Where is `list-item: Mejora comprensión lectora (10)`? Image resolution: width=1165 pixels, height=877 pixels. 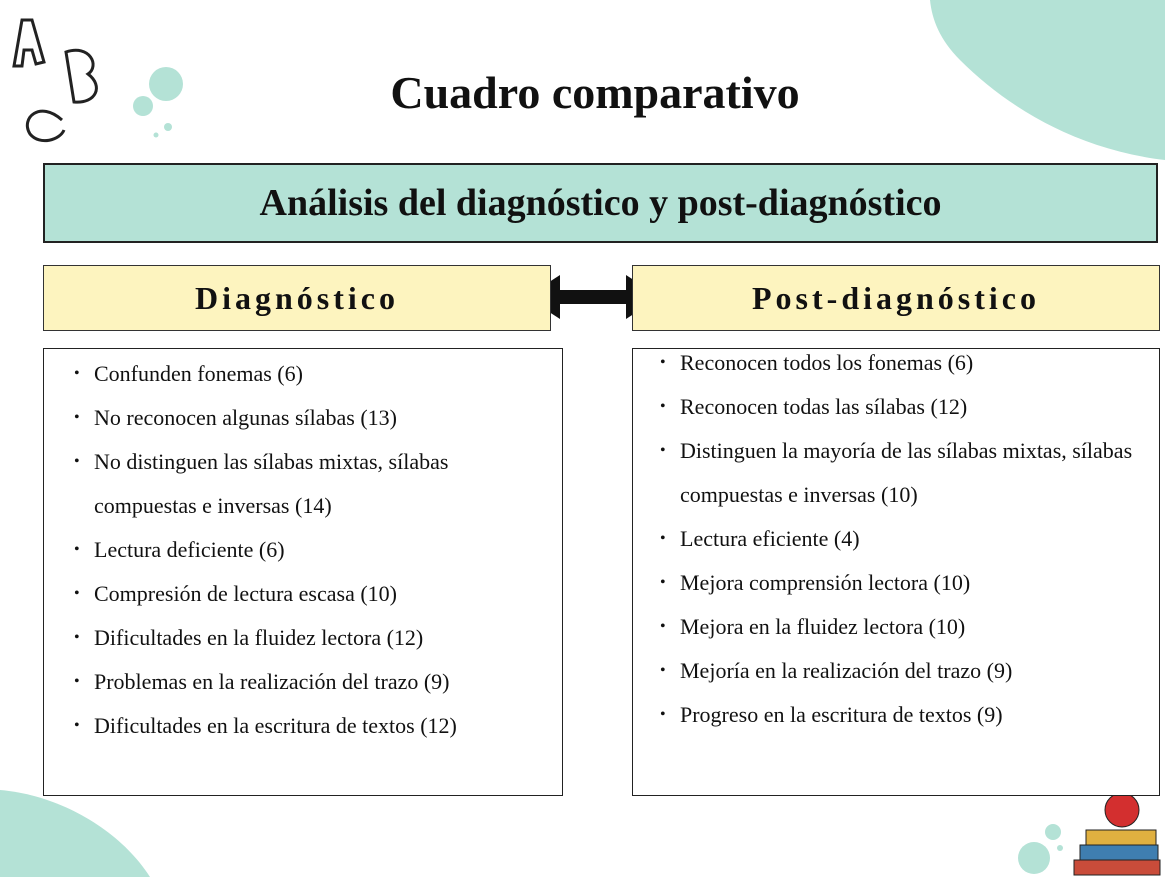
list-item: Mejora comprensión lectora (10) is located at coordinates (910, 583).